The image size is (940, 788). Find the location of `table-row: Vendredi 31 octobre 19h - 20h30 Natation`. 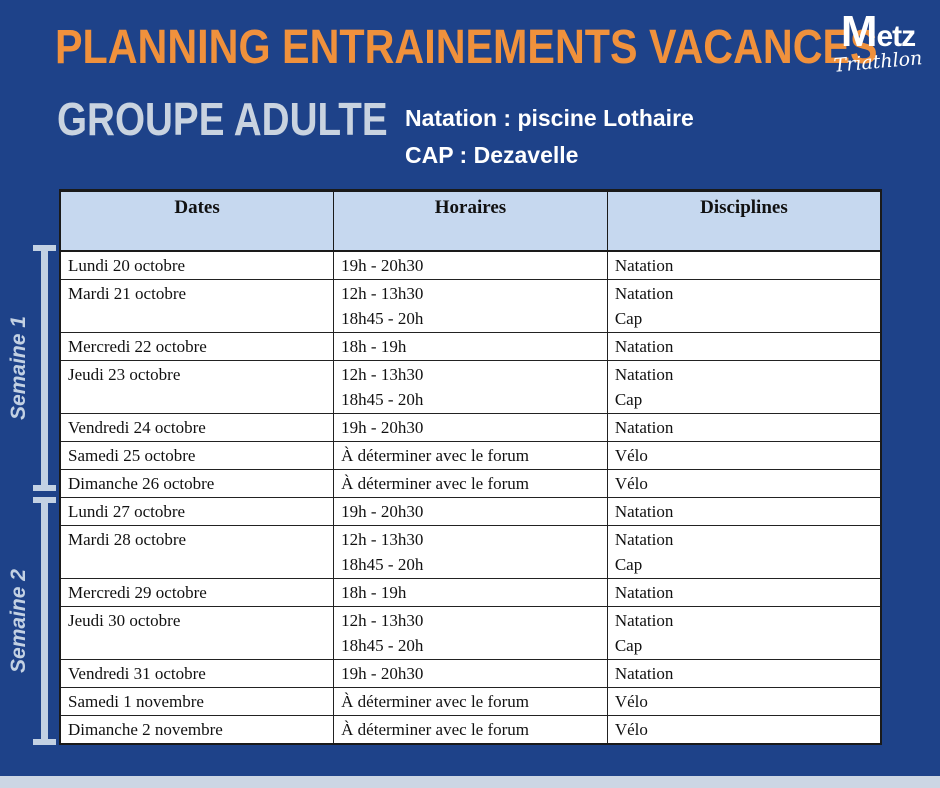

table-row: Vendredi 31 octobre 19h - 20h30 Natation is located at coordinates (470, 673).